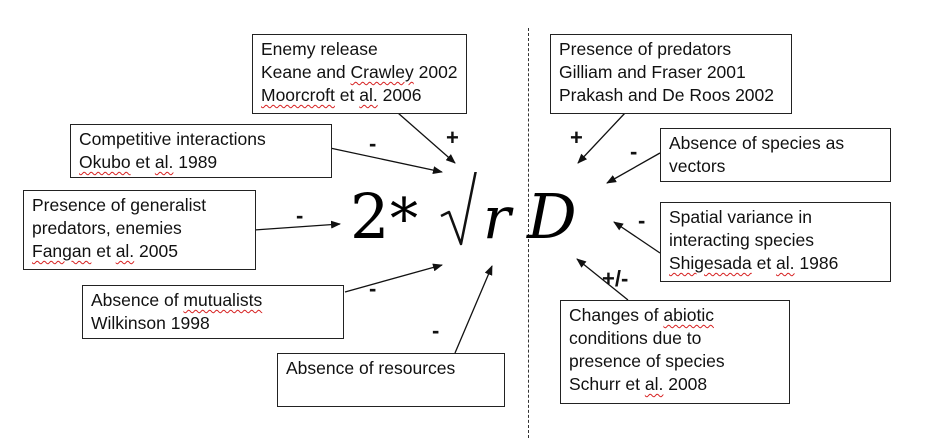 Image resolution: width=939 pixels, height=438 pixels. I want to click on arrow-resources, so click(473, 309).